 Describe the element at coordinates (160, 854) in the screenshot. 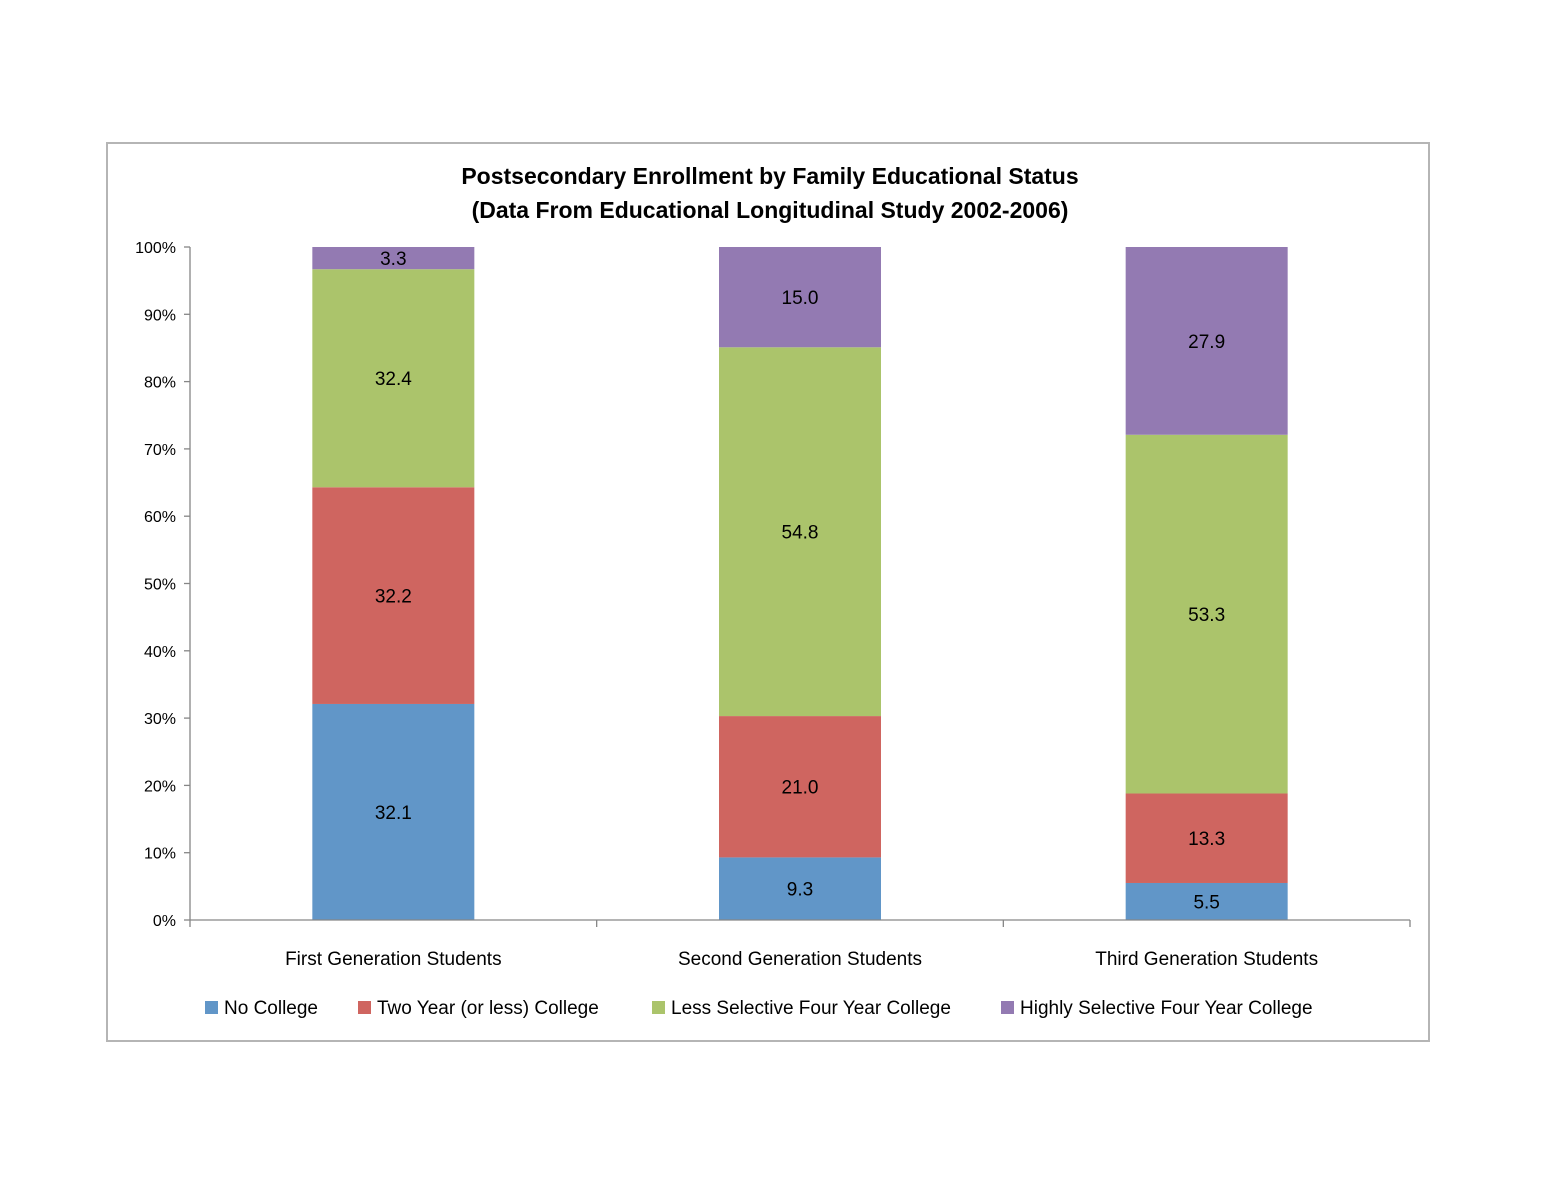

I see `y-tick-label: 10%` at that location.